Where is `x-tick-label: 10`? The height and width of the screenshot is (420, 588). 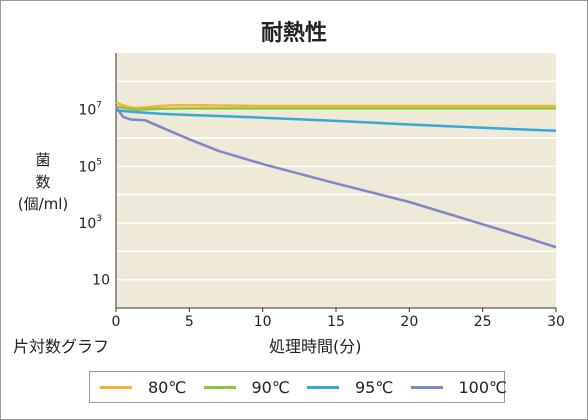 x-tick-label: 10 is located at coordinates (263, 322).